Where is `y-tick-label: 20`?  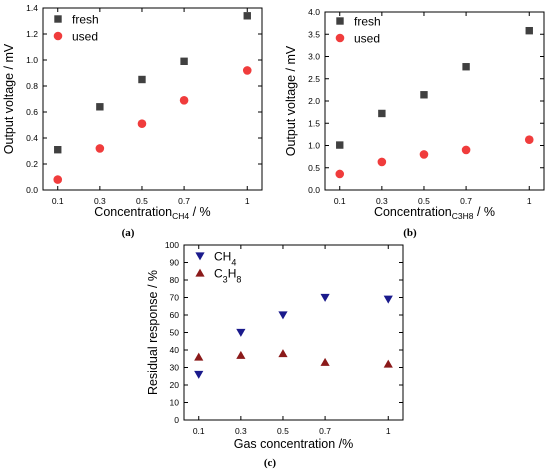
y-tick-label: 20 is located at coordinates (175, 385).